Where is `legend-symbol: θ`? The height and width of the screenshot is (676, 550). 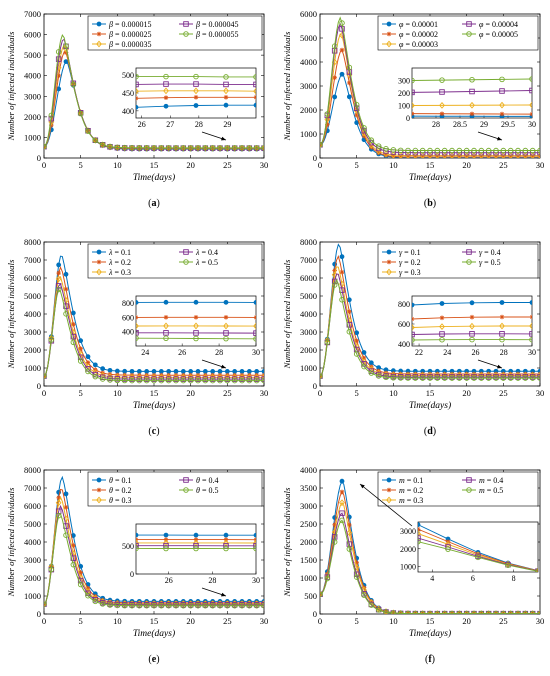
legend-symbol: θ is located at coordinates (111, 480).